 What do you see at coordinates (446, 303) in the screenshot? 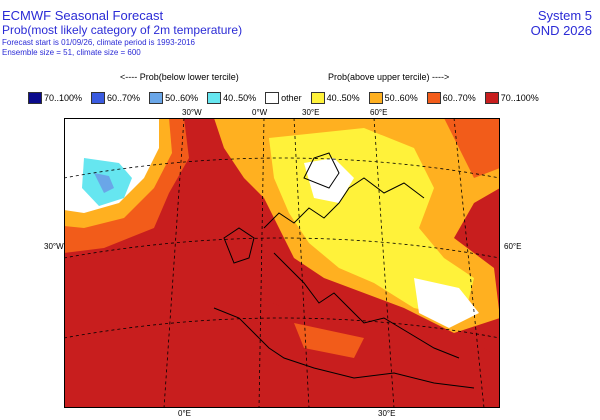
I see `field-other-east` at bounding box center [446, 303].